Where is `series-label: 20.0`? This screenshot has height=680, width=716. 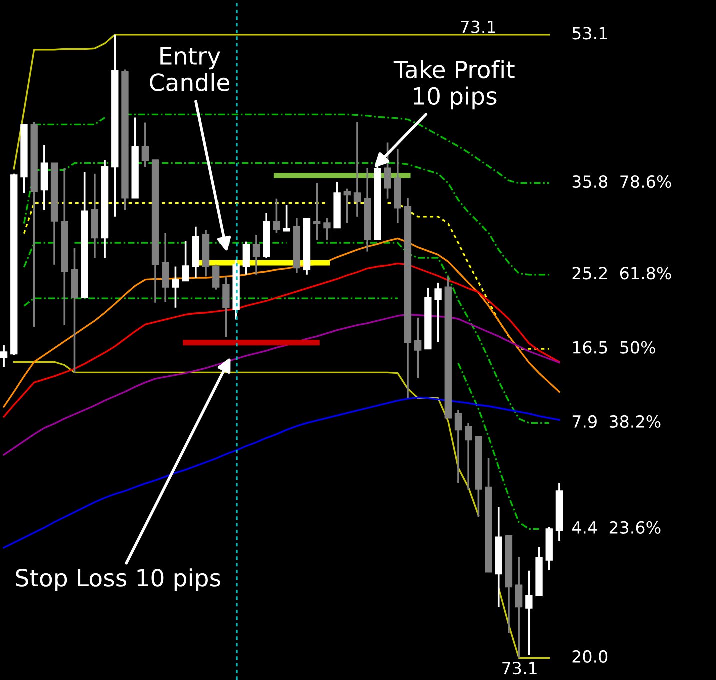
series-label: 20.0 is located at coordinates (590, 657).